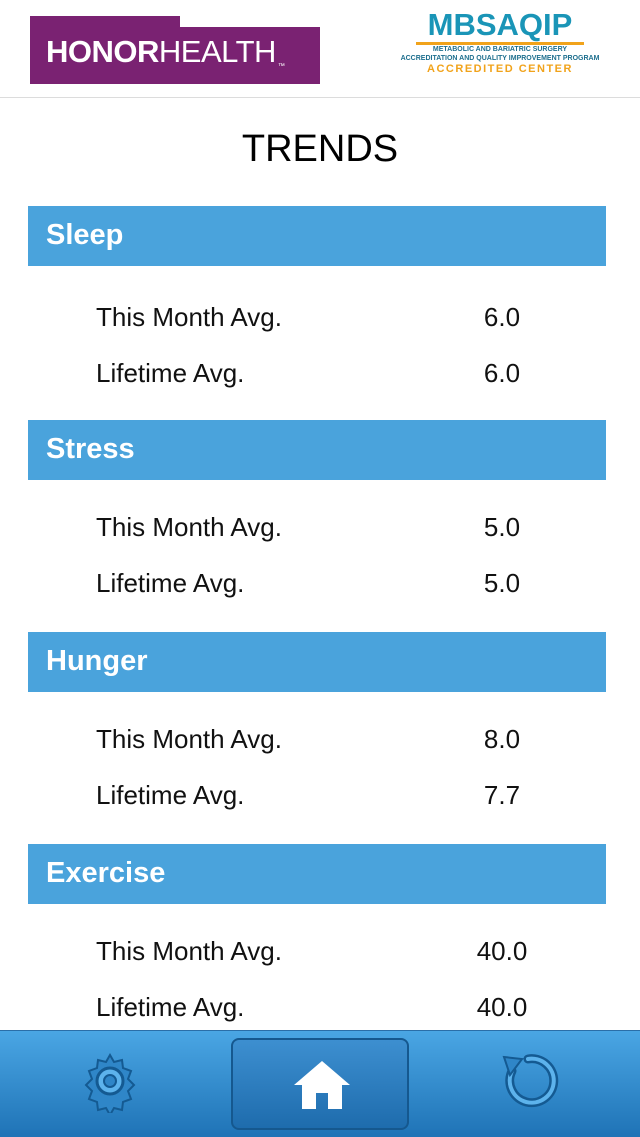  Describe the element at coordinates (97, 661) in the screenshot. I see `section-title: Hunger` at that location.